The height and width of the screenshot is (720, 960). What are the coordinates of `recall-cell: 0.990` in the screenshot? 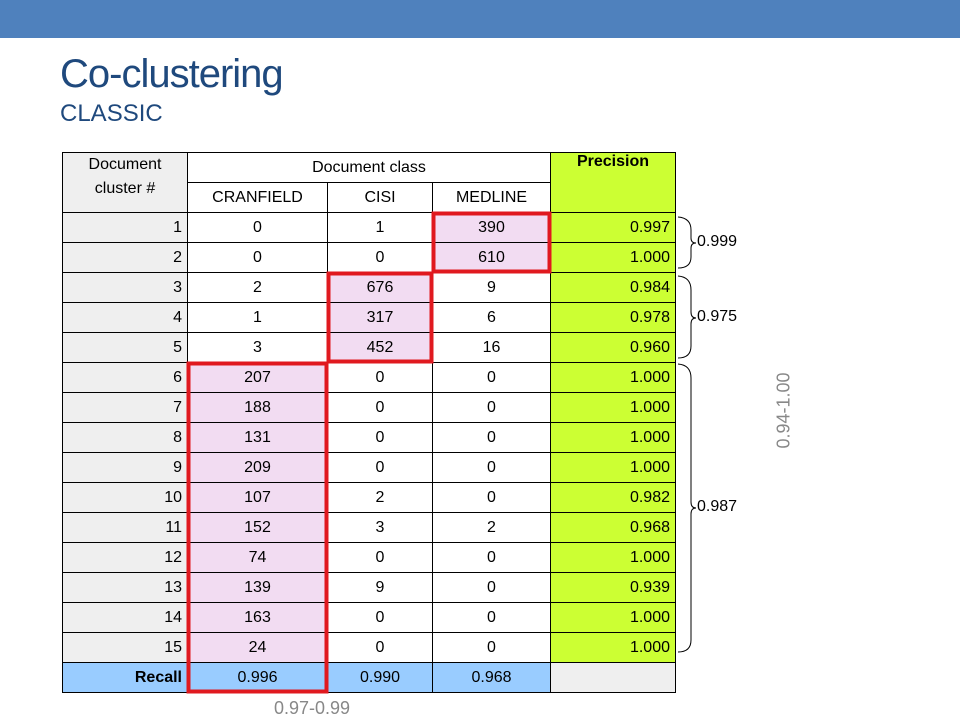 It's located at (380, 677).